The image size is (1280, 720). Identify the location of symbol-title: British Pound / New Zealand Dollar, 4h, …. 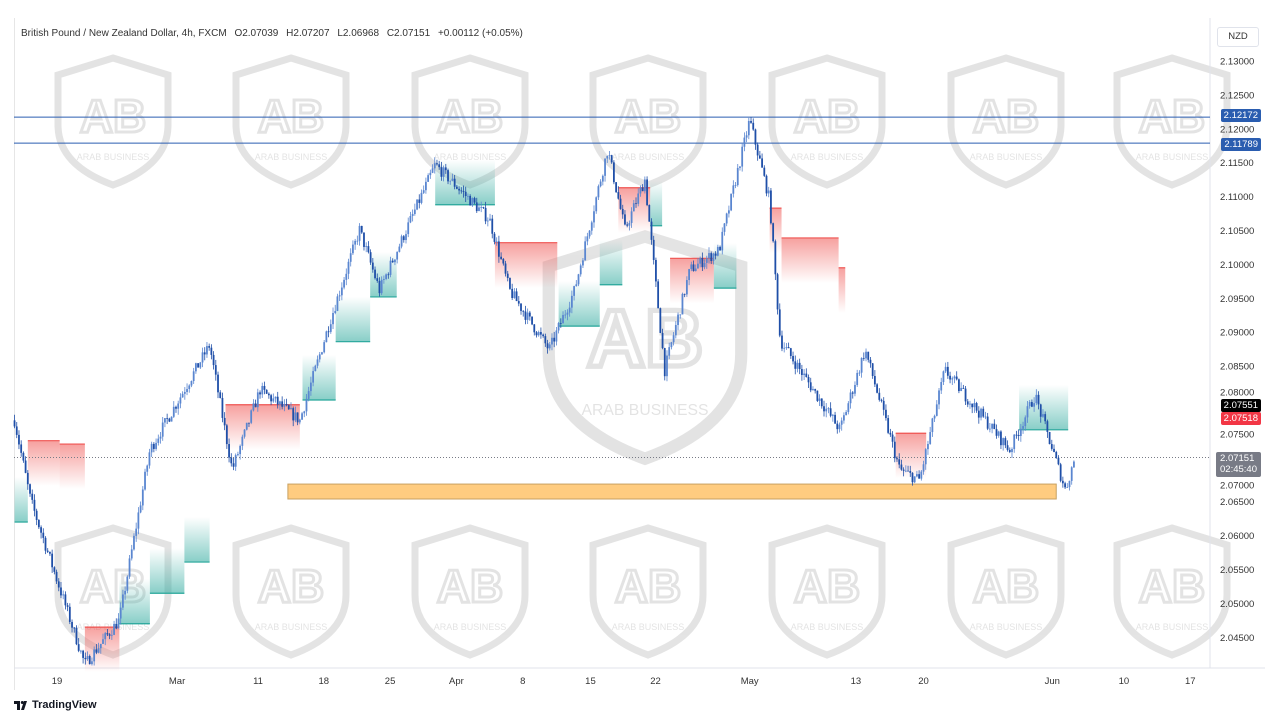
(124, 33).